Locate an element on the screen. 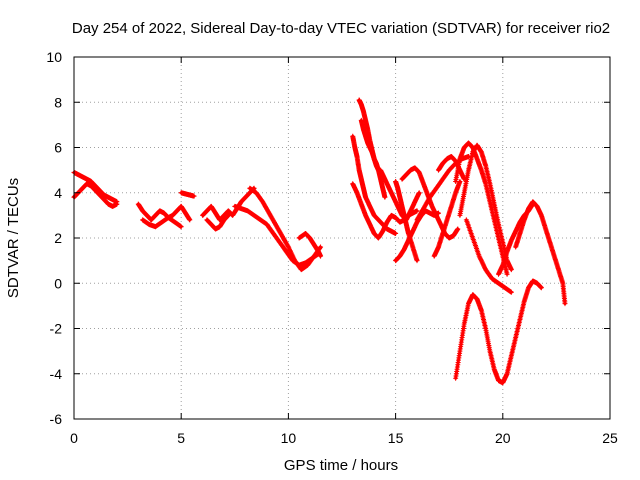 Image resolution: width=640 pixels, height=480 pixels. y-tick-label: -4 is located at coordinates (56, 374).